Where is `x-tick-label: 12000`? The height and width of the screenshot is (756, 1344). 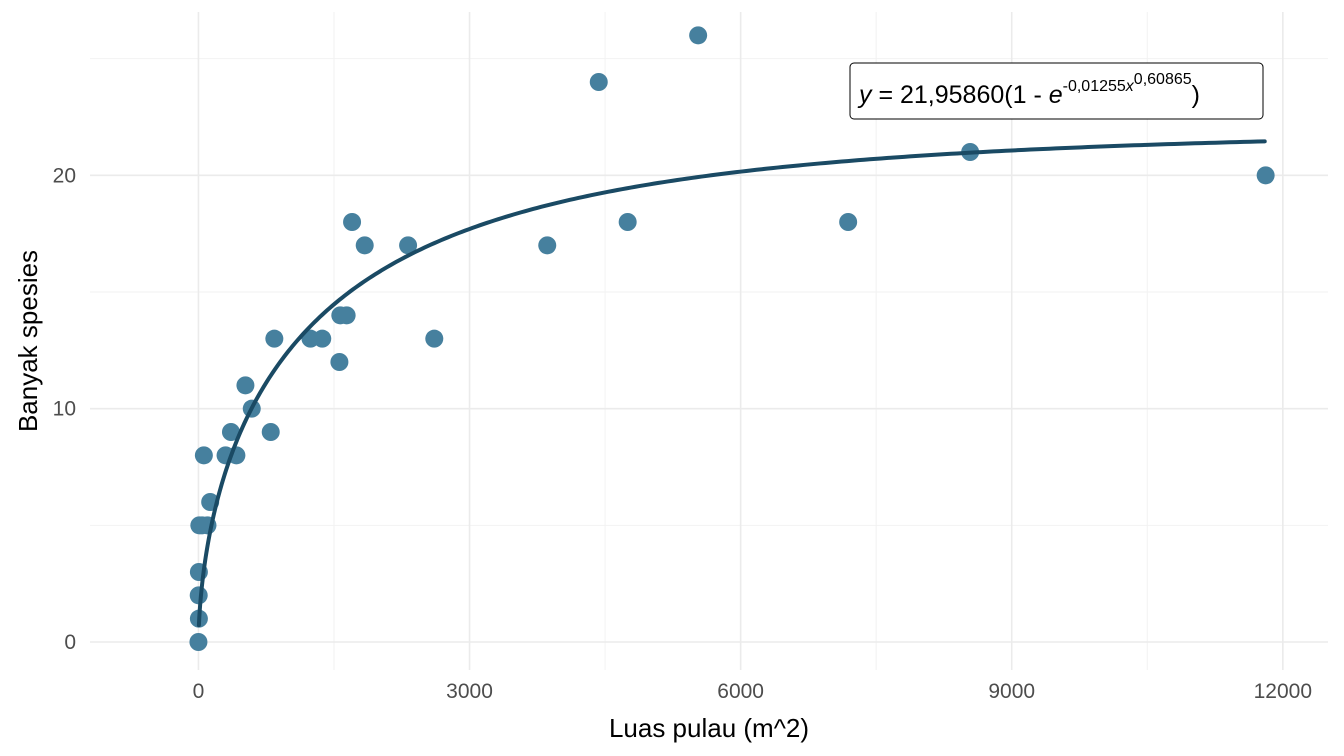
x-tick-label: 12000 is located at coordinates (1283, 691).